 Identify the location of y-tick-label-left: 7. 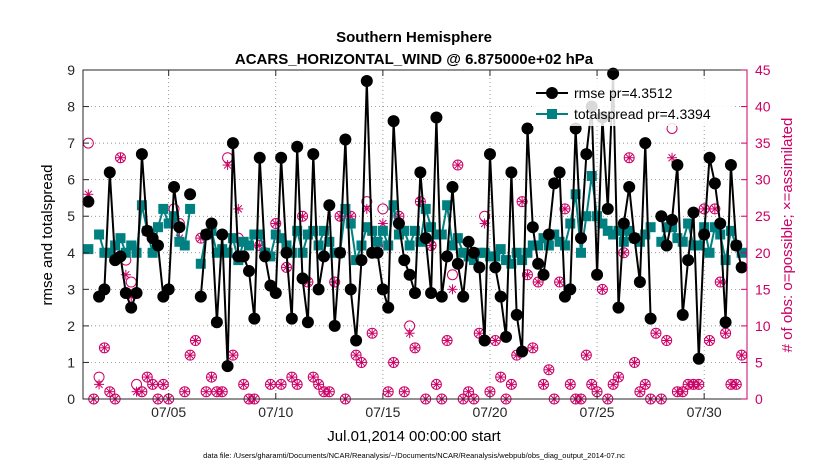
(71, 143).